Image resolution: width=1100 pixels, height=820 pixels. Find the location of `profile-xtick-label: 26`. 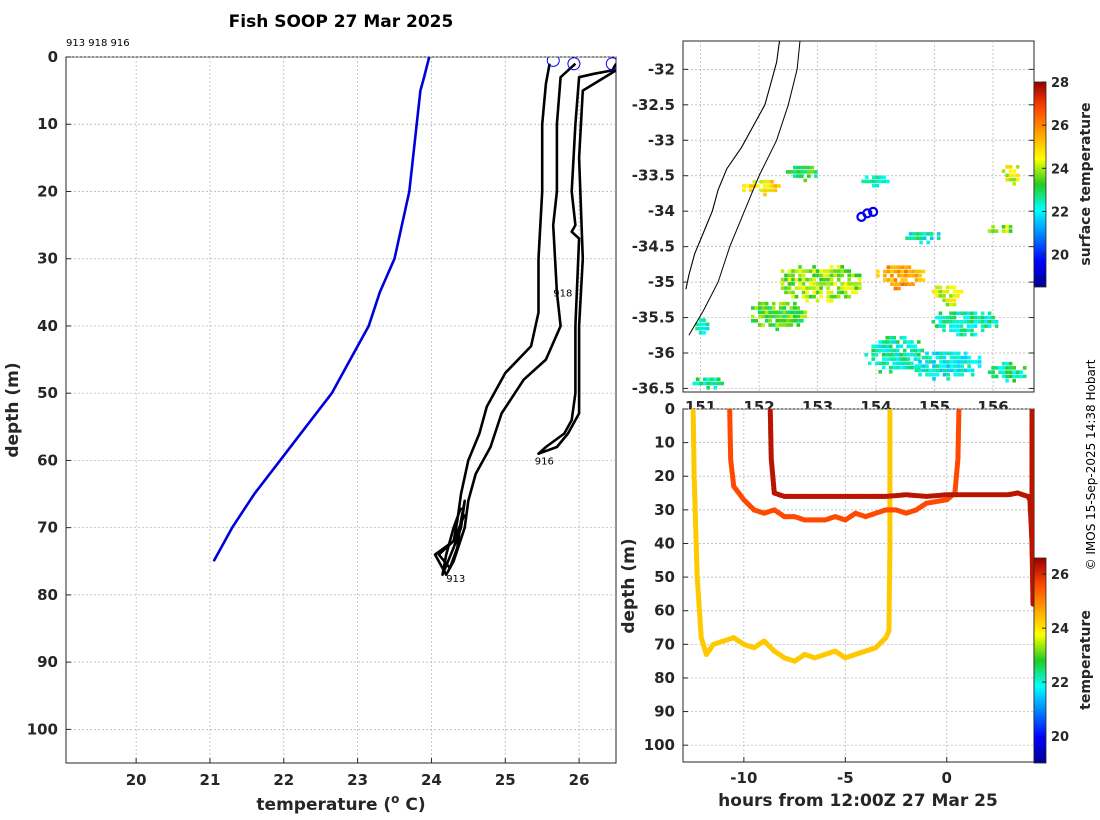

profile-xtick-label: 26 is located at coordinates (579, 780).